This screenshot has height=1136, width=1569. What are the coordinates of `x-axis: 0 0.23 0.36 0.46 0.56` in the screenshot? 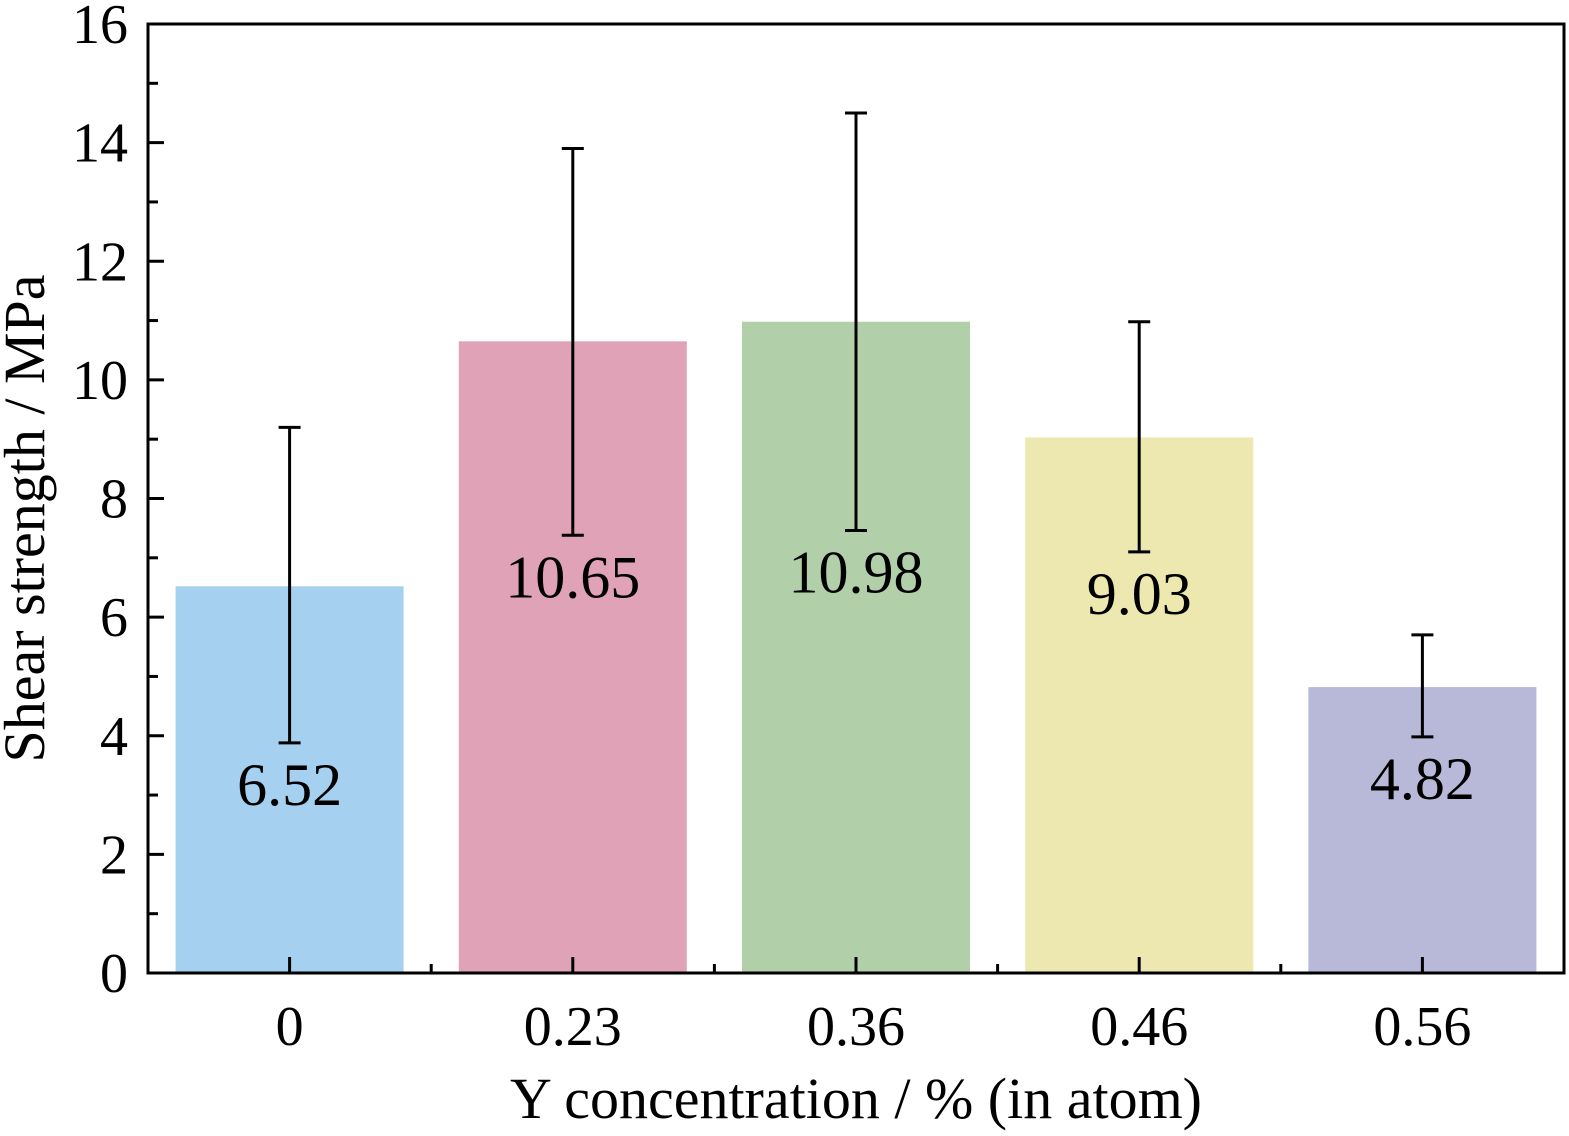 It's located at (873, 1007).